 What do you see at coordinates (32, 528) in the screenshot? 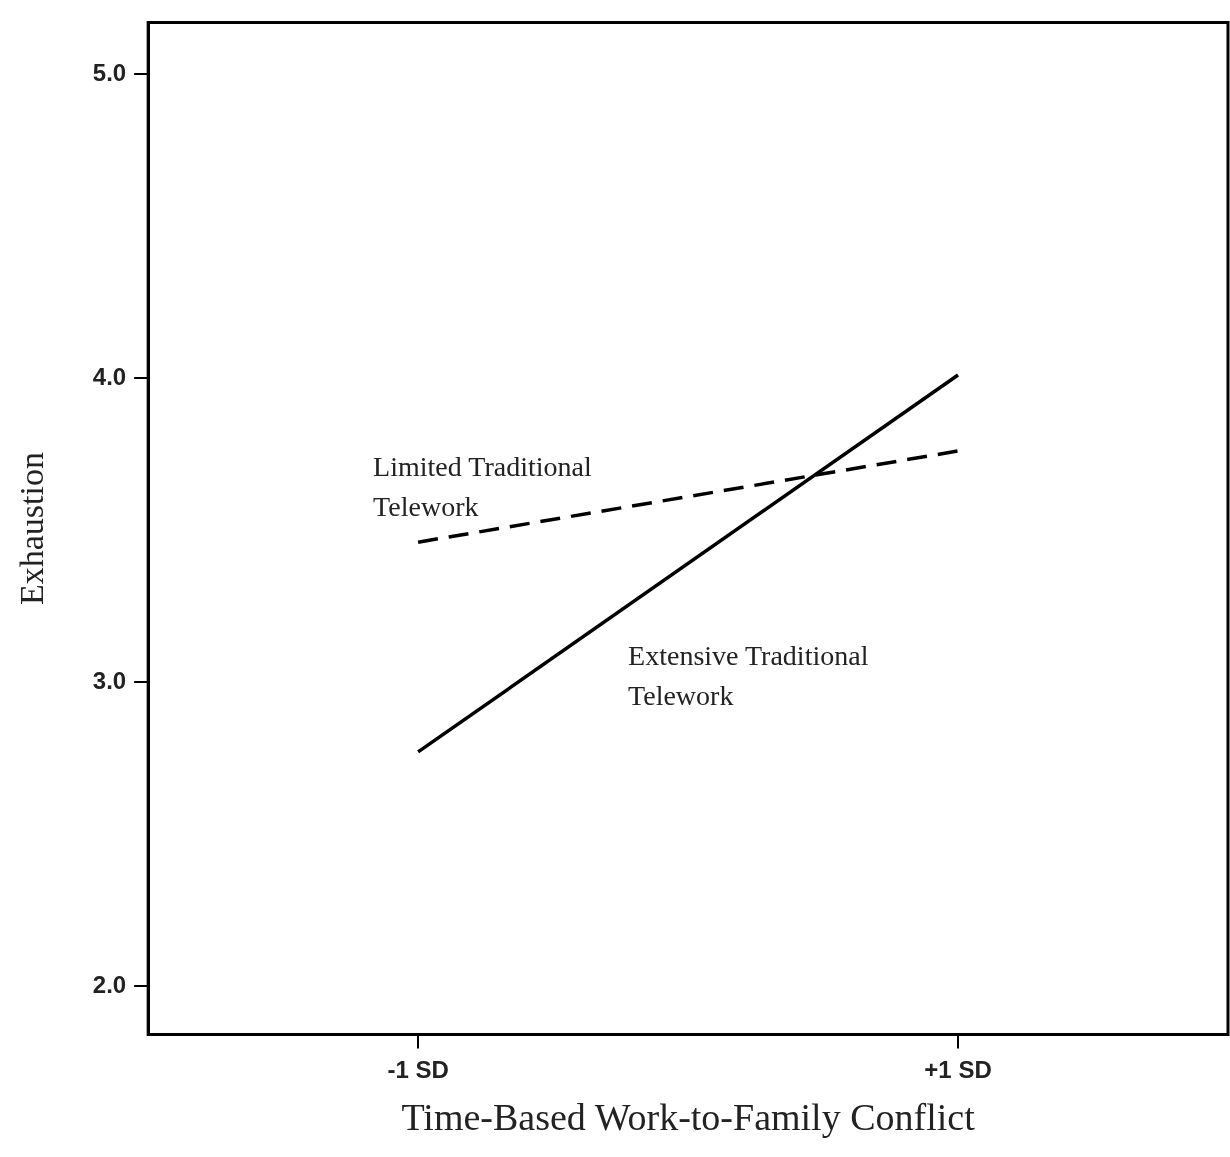
I see `y-axis-title: Exhaustion` at bounding box center [32, 528].